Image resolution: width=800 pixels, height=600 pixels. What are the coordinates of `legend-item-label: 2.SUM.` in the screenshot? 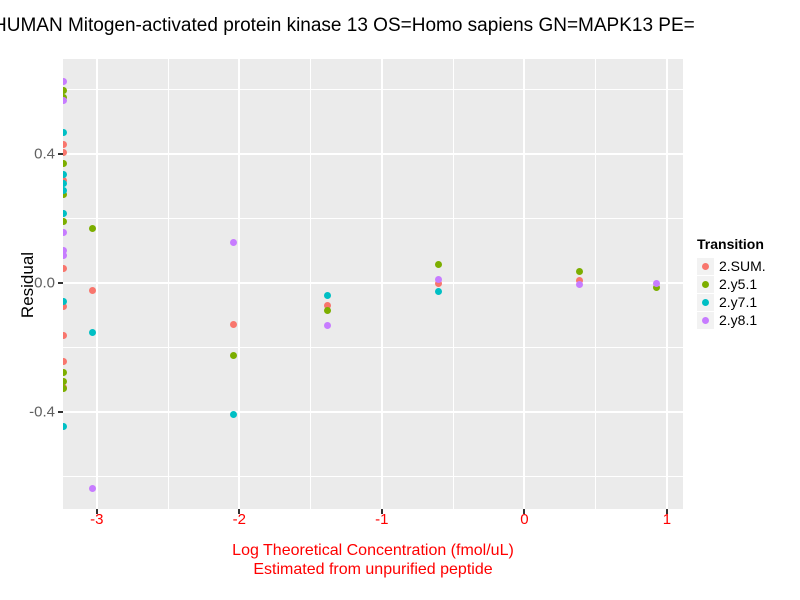 It's located at (742, 266).